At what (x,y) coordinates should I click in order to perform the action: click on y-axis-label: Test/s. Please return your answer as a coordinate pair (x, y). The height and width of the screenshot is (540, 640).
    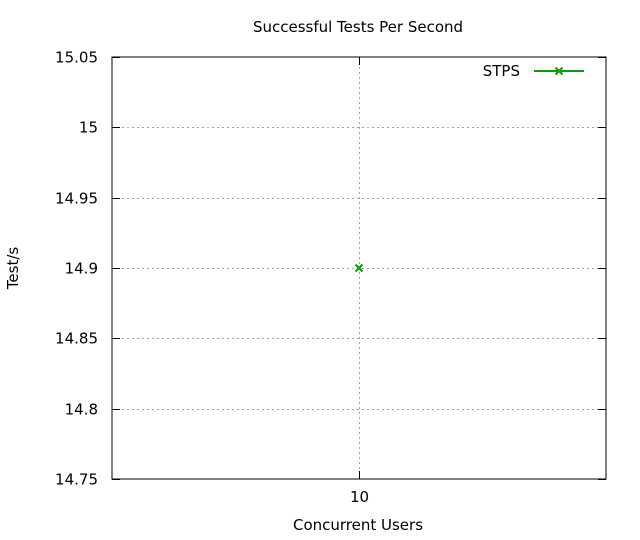
    Looking at the image, I should click on (13, 269).